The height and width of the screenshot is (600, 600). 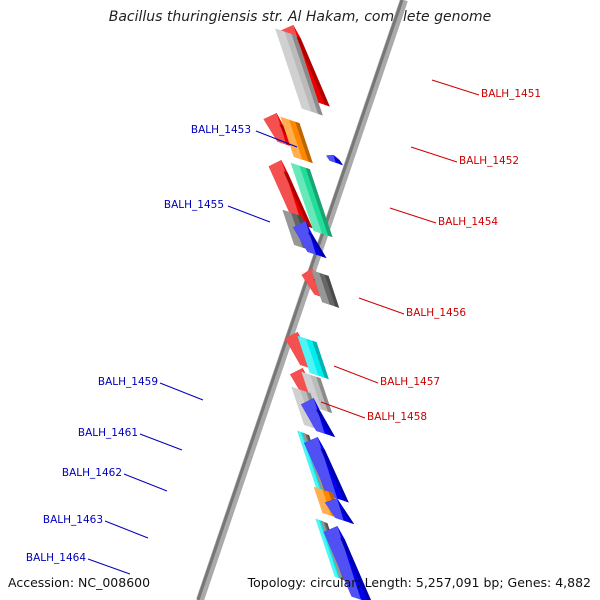 What do you see at coordinates (397, 417) in the screenshot?
I see `gene-label-balh-1458: BALH_1458` at bounding box center [397, 417].